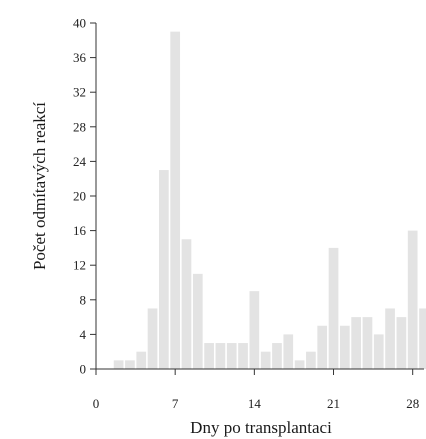 This screenshot has height=439, width=426. I want to click on y-tick-label: 32, so click(79, 92).